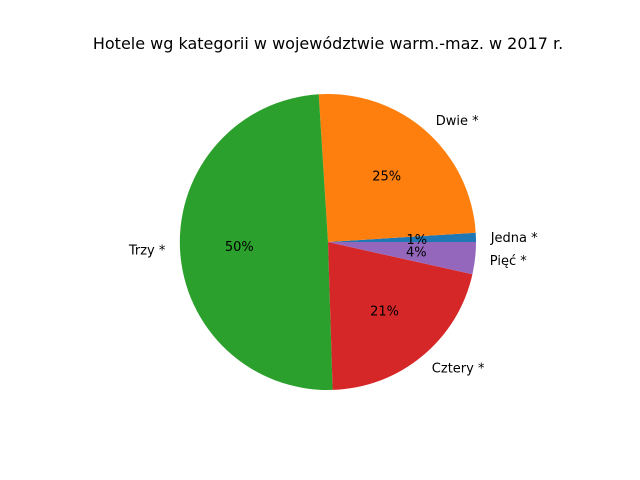 The height and width of the screenshot is (480, 640). What do you see at coordinates (397, 167) in the screenshot?
I see `slice-dwie` at bounding box center [397, 167].